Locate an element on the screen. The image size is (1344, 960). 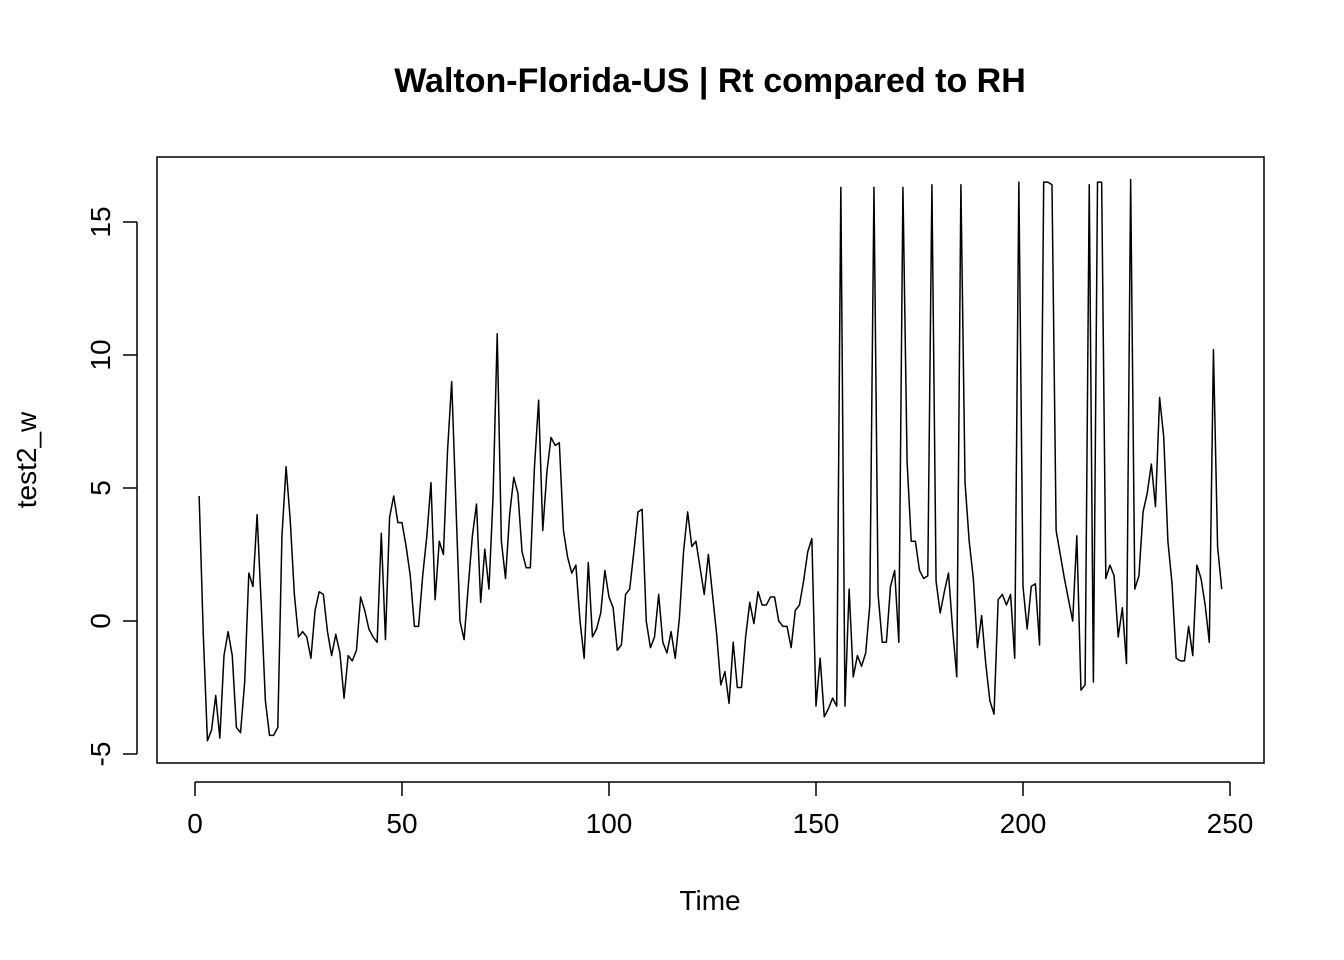
y-tick-label: -5 is located at coordinates (100, 754).